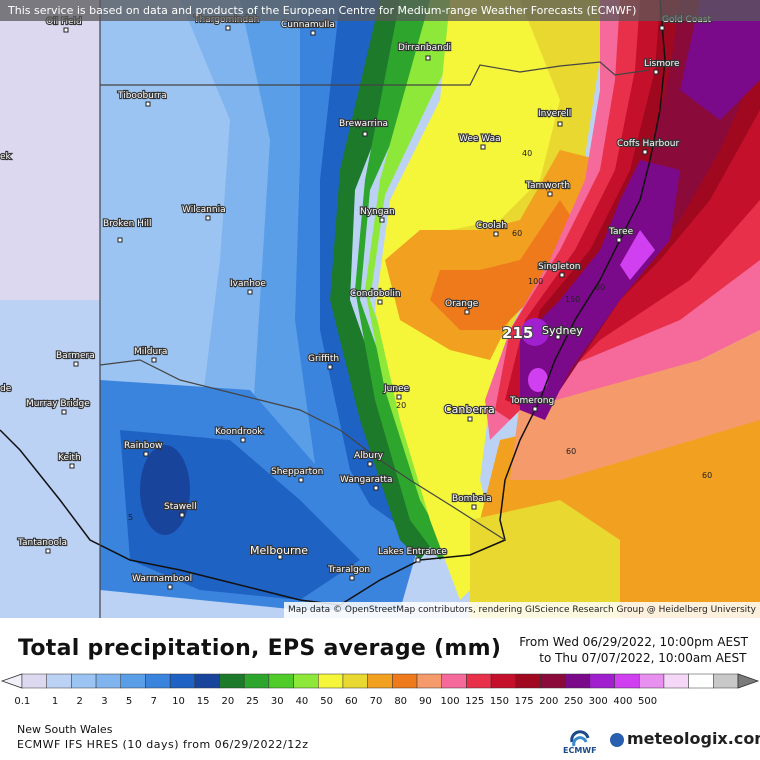 Image resolution: width=760 pixels, height=760 pixels. What do you see at coordinates (58, 404) in the screenshot?
I see `city-label: Murray Bridge` at bounding box center [58, 404].